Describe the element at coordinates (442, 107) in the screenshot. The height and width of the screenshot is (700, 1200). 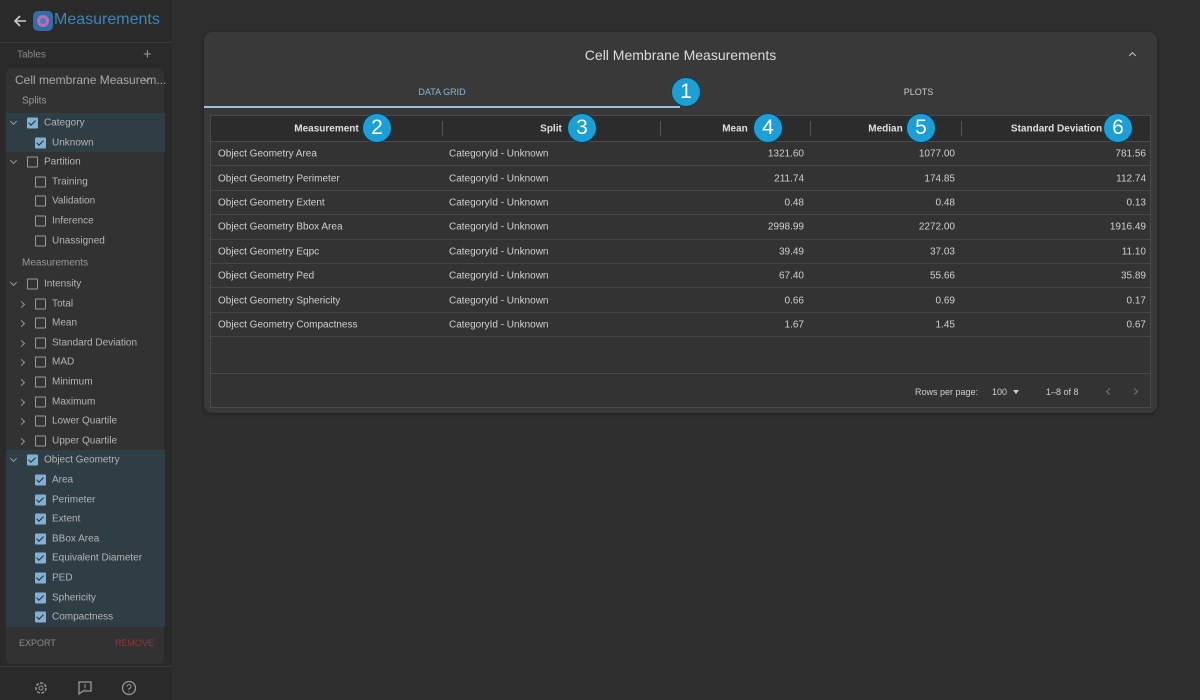
I see `tab-indicator` at that location.